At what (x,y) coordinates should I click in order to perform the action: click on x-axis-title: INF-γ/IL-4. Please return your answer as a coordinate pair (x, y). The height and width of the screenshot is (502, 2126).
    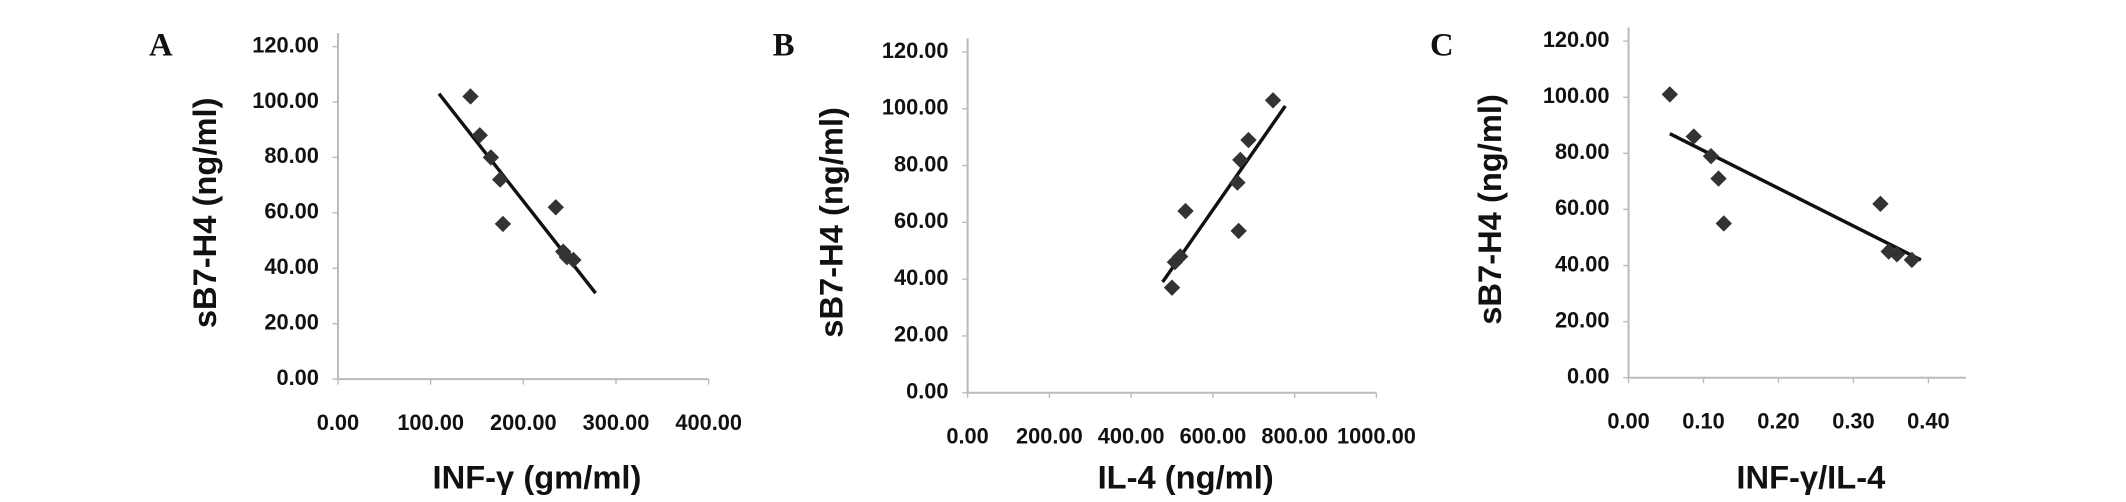
    Looking at the image, I should click on (1810, 477).